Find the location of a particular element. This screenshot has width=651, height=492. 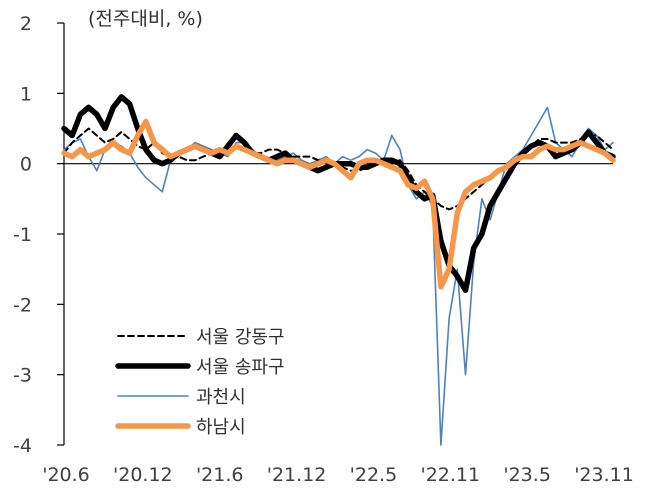

legend-label: 과천시 is located at coordinates (221, 397).